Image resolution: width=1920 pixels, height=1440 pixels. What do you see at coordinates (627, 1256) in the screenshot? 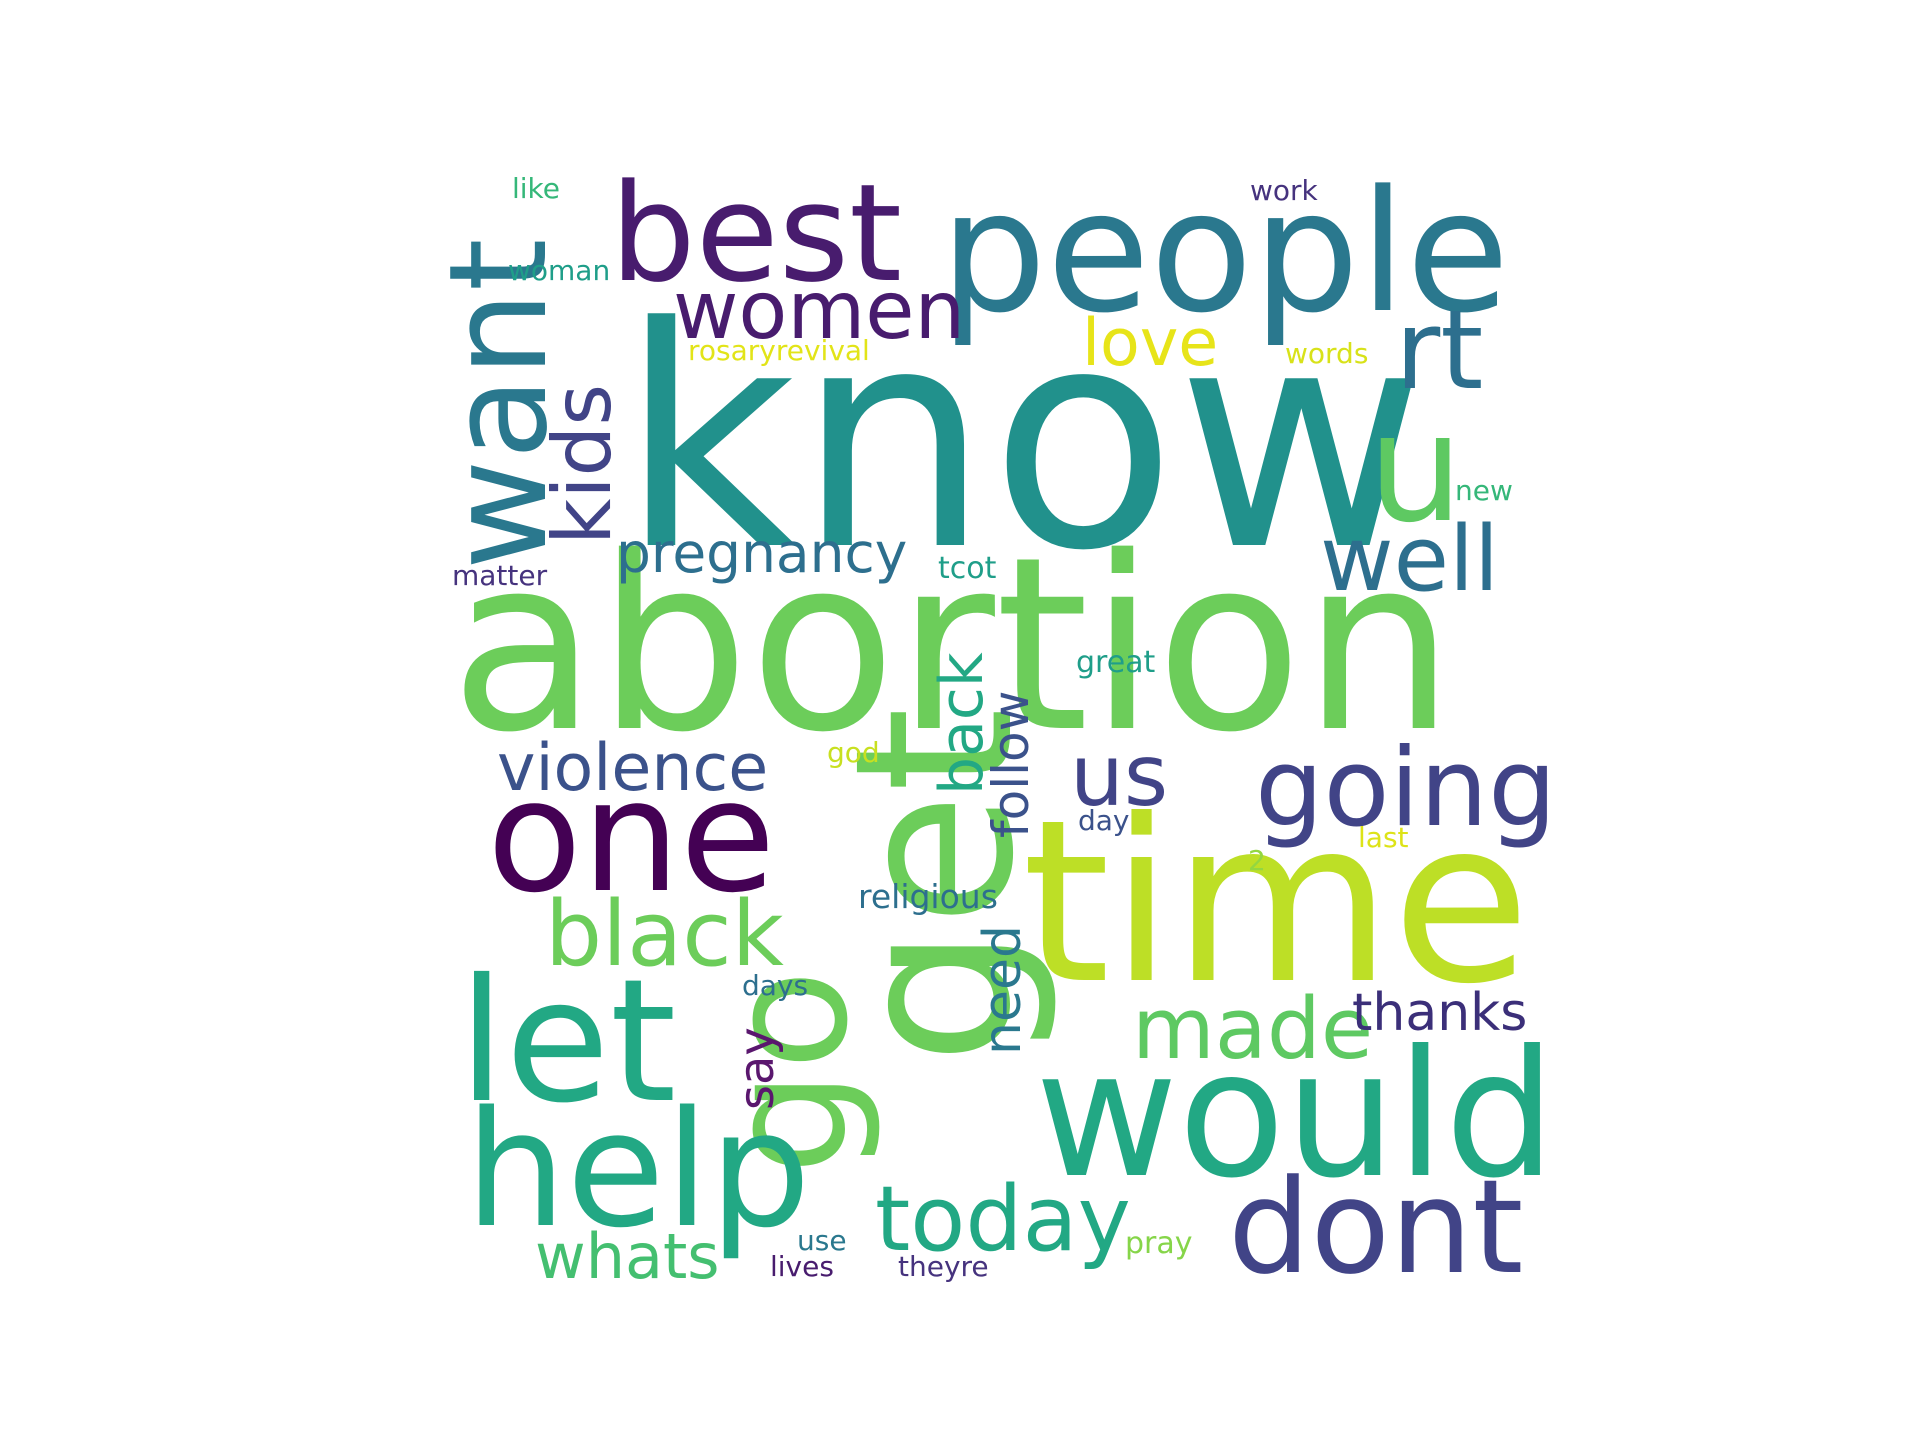
I see `word-whats: whats` at bounding box center [627, 1256].